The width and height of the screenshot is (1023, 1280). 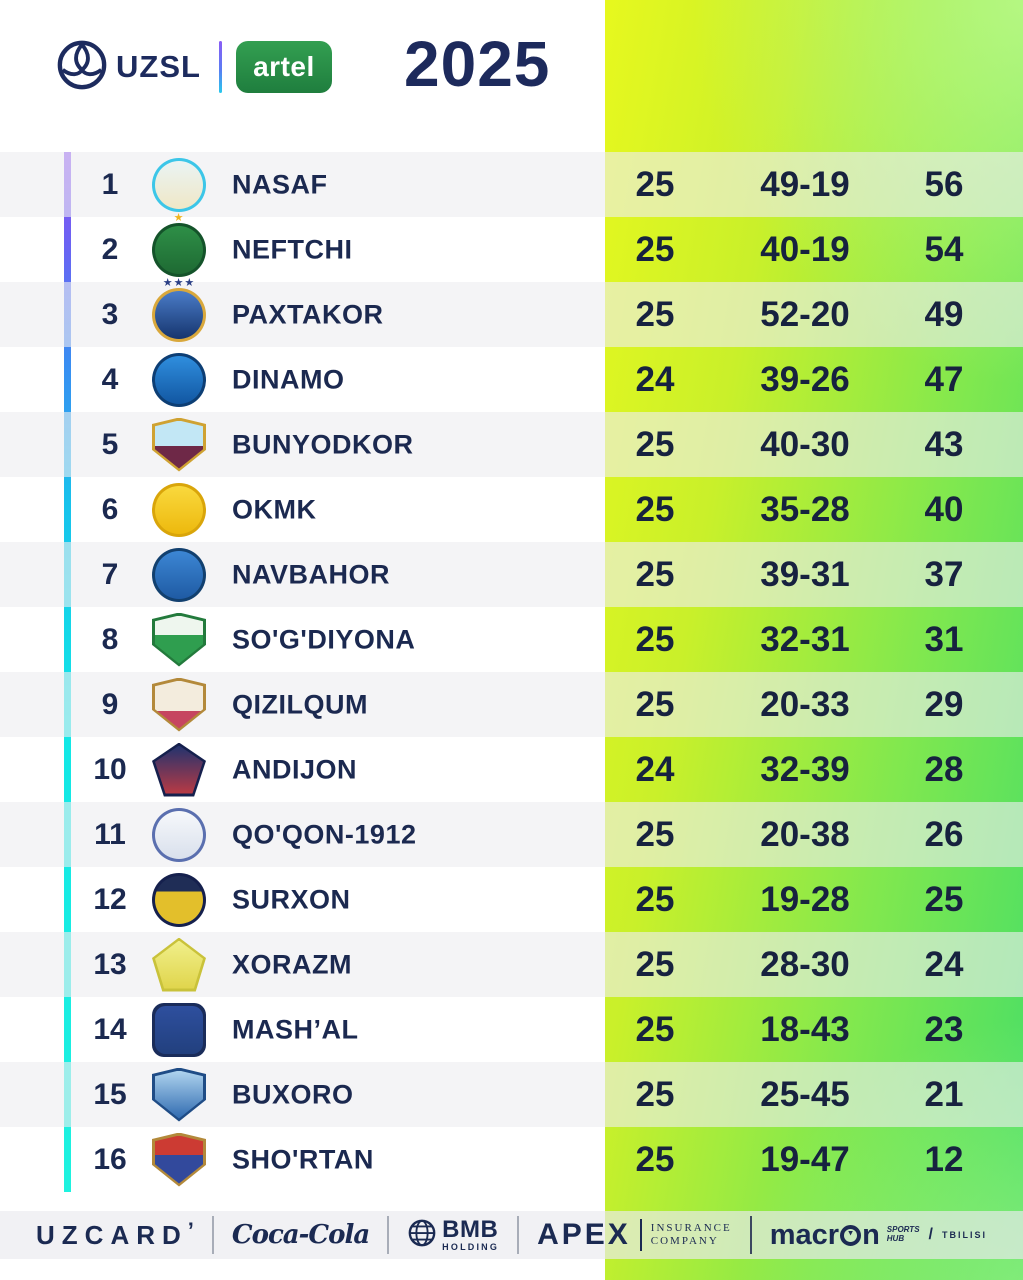 What do you see at coordinates (511, 964) in the screenshot?
I see `table-row: 13 XORAZM 25 28-30 24` at bounding box center [511, 964].